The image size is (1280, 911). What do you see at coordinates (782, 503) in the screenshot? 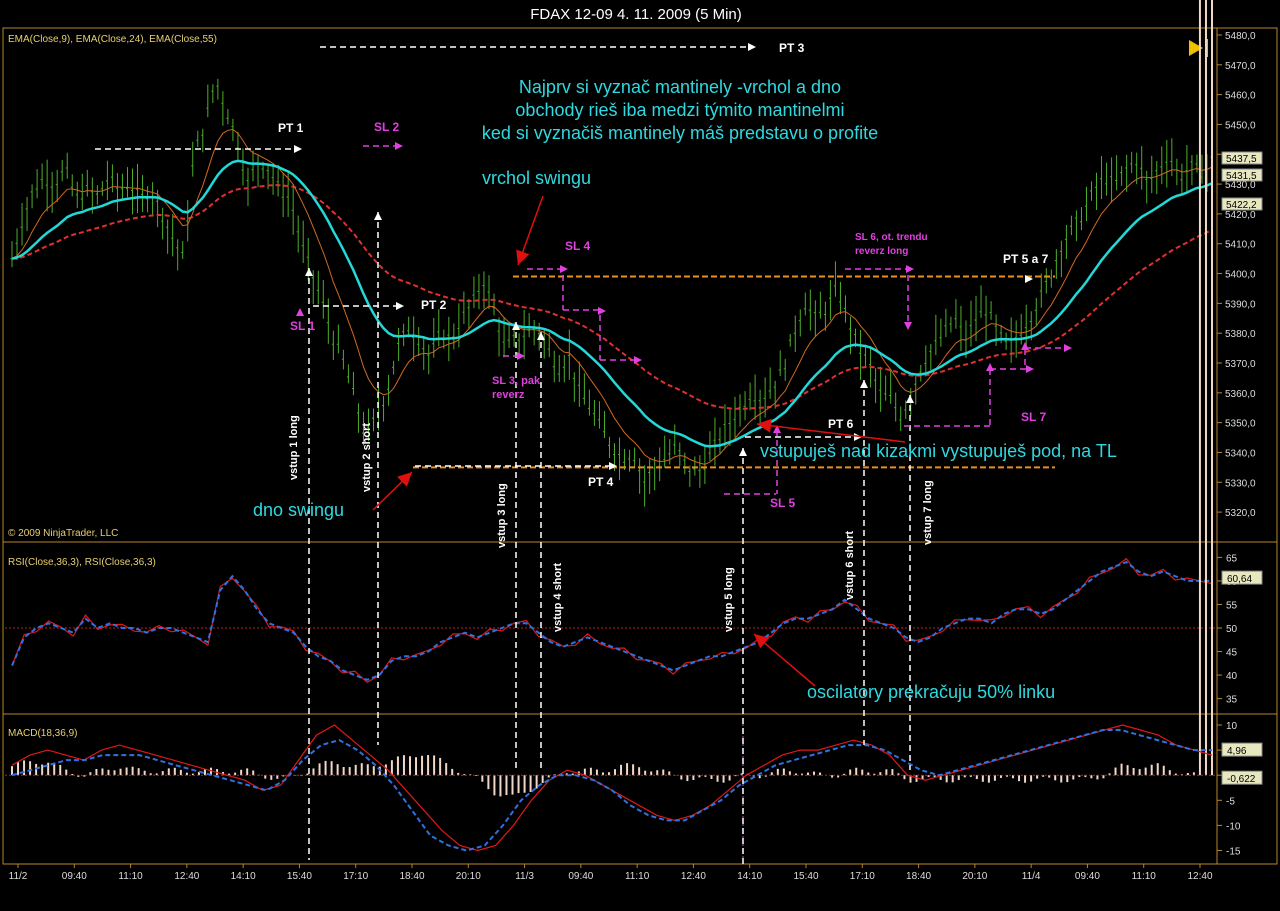
I see `sl5-label: SL 5` at bounding box center [782, 503].